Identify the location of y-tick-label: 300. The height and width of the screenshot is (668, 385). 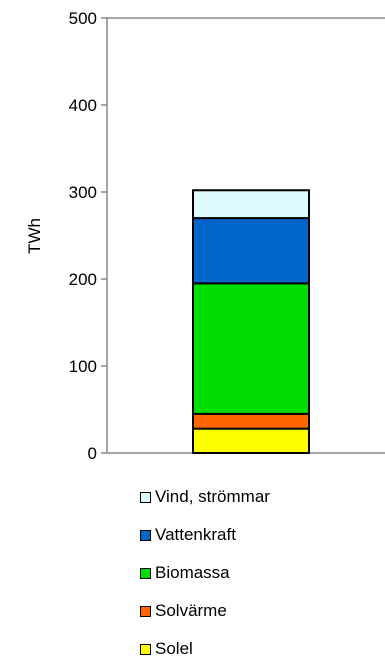
(83, 192).